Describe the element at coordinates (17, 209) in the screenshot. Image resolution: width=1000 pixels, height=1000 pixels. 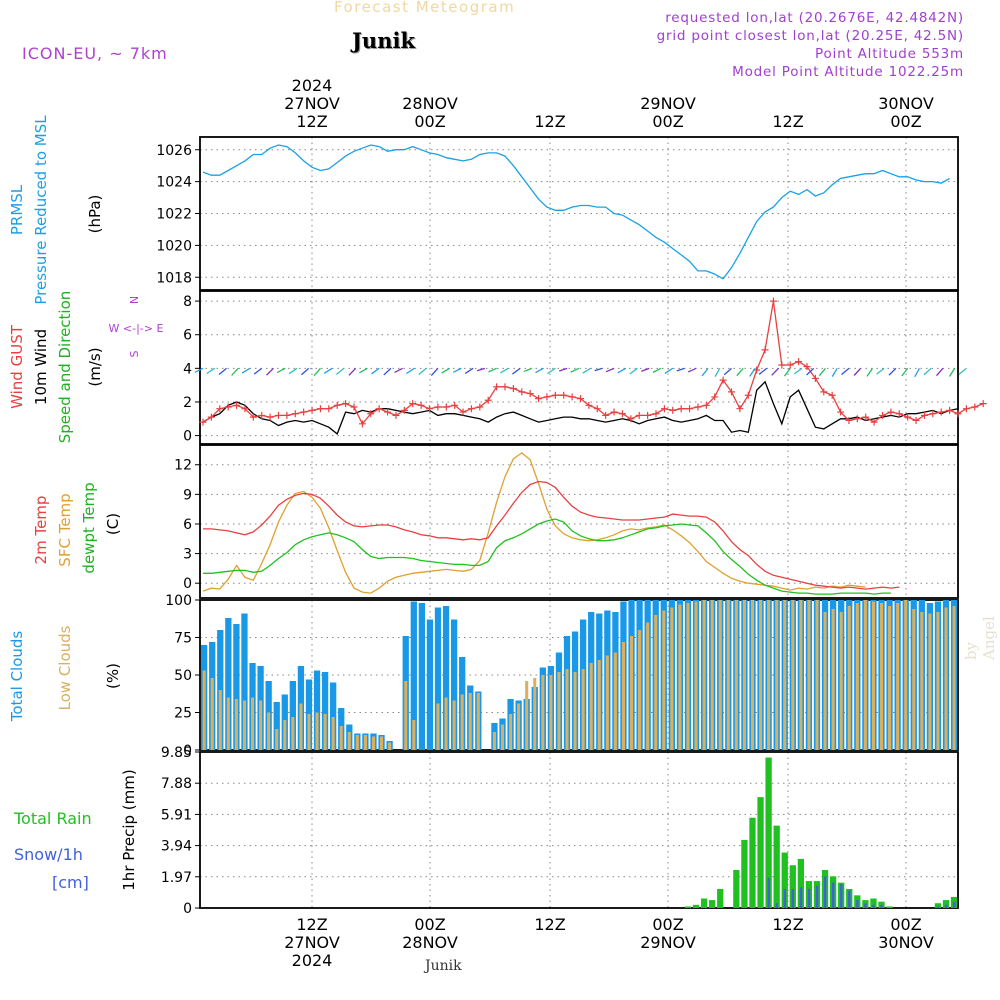
I see `pressure-axis-label: PRMSL` at that location.